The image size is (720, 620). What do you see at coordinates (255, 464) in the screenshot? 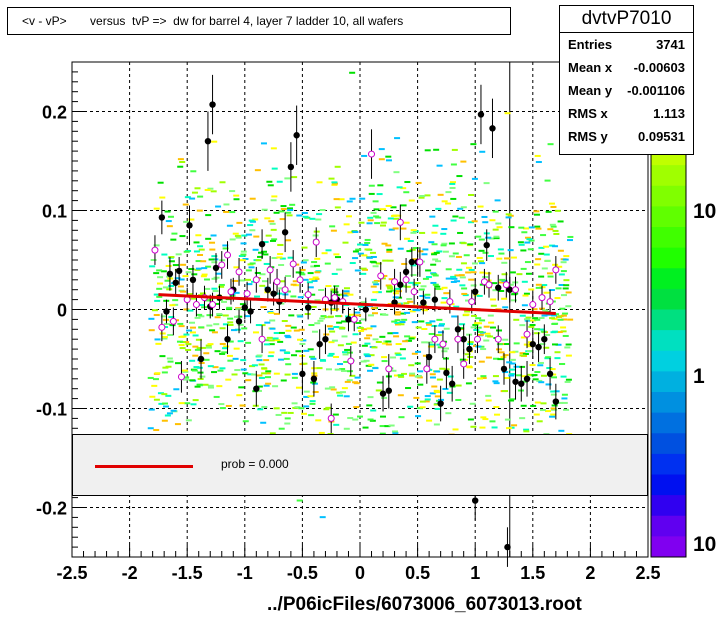
I see `legend-label: prob = 0.000` at bounding box center [255, 464].